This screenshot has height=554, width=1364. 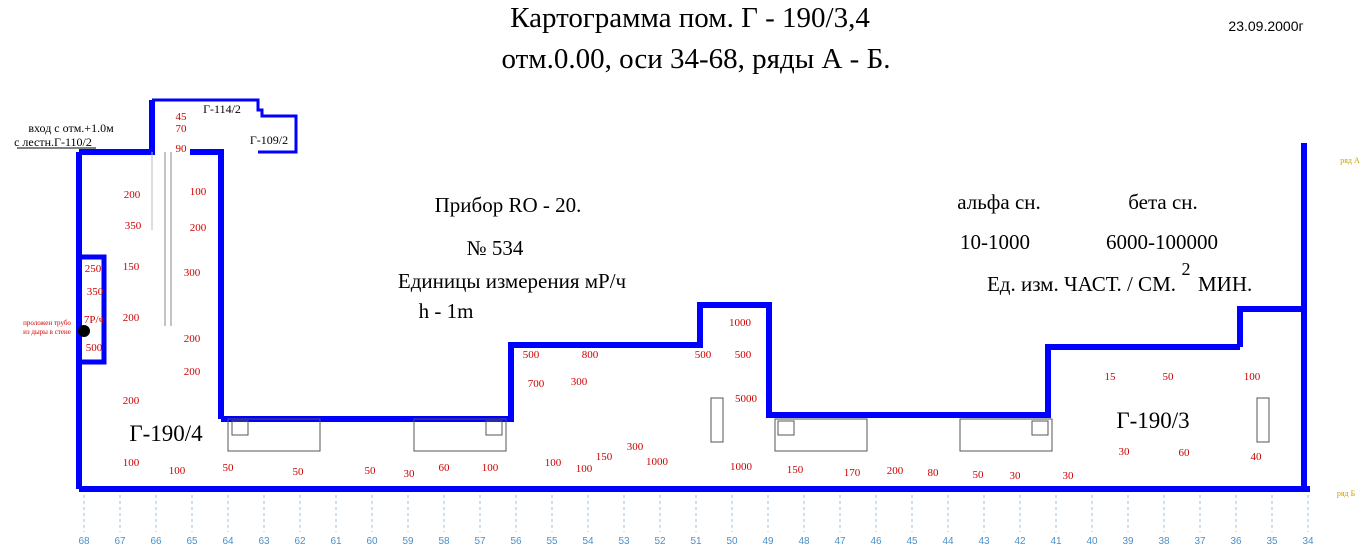 What do you see at coordinates (444, 541) in the screenshot?
I see `axis-label: 58` at bounding box center [444, 541].